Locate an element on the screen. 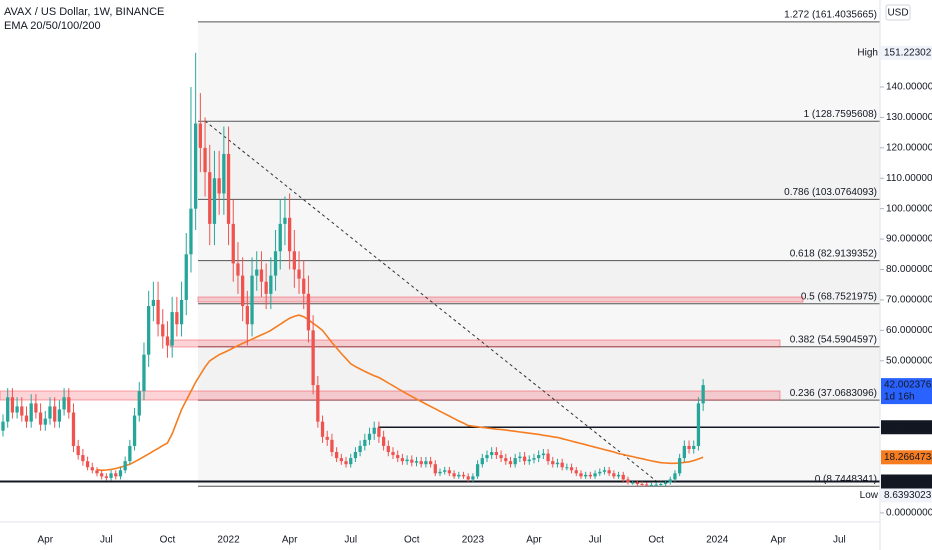 The width and height of the screenshot is (932, 550). ema-price-box is located at coordinates (906, 457).